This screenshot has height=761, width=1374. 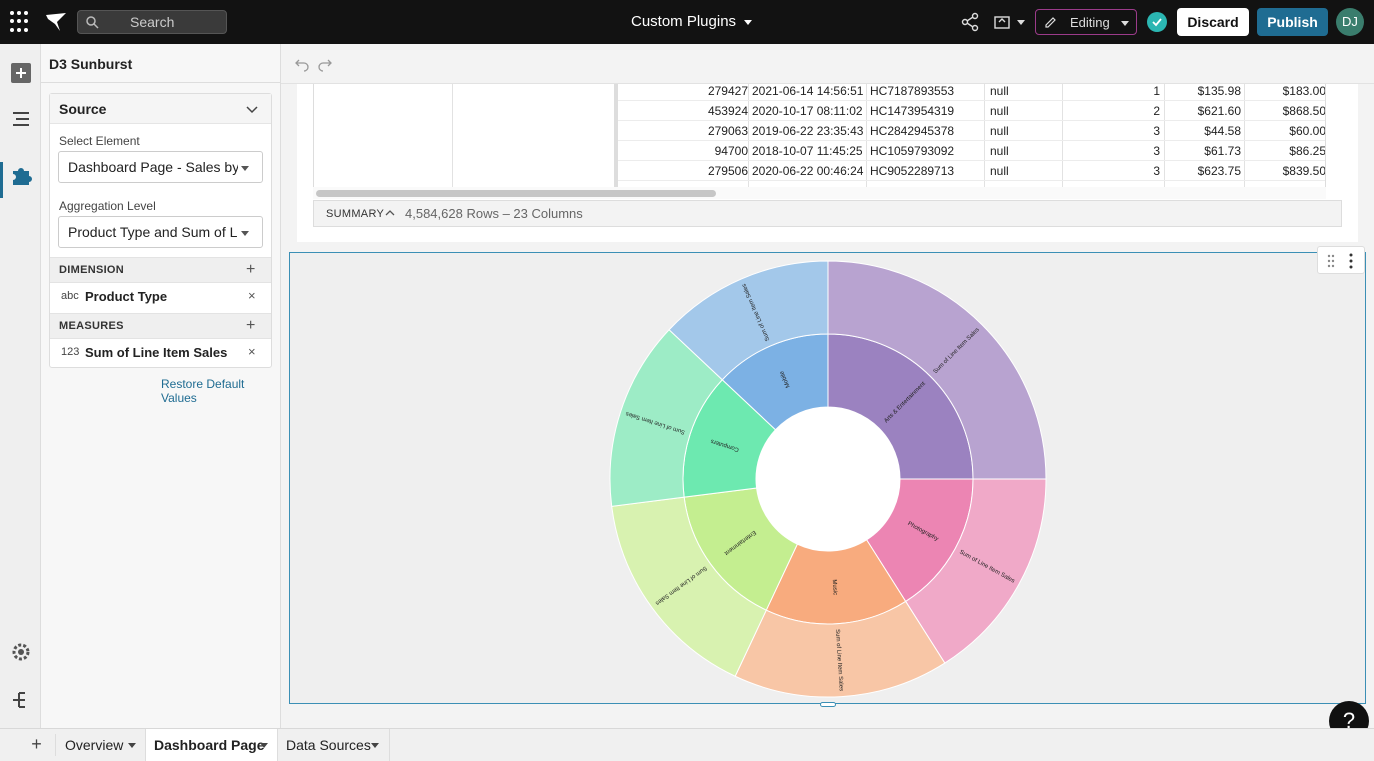 I want to click on add-measure-icon: +, so click(x=251, y=325).